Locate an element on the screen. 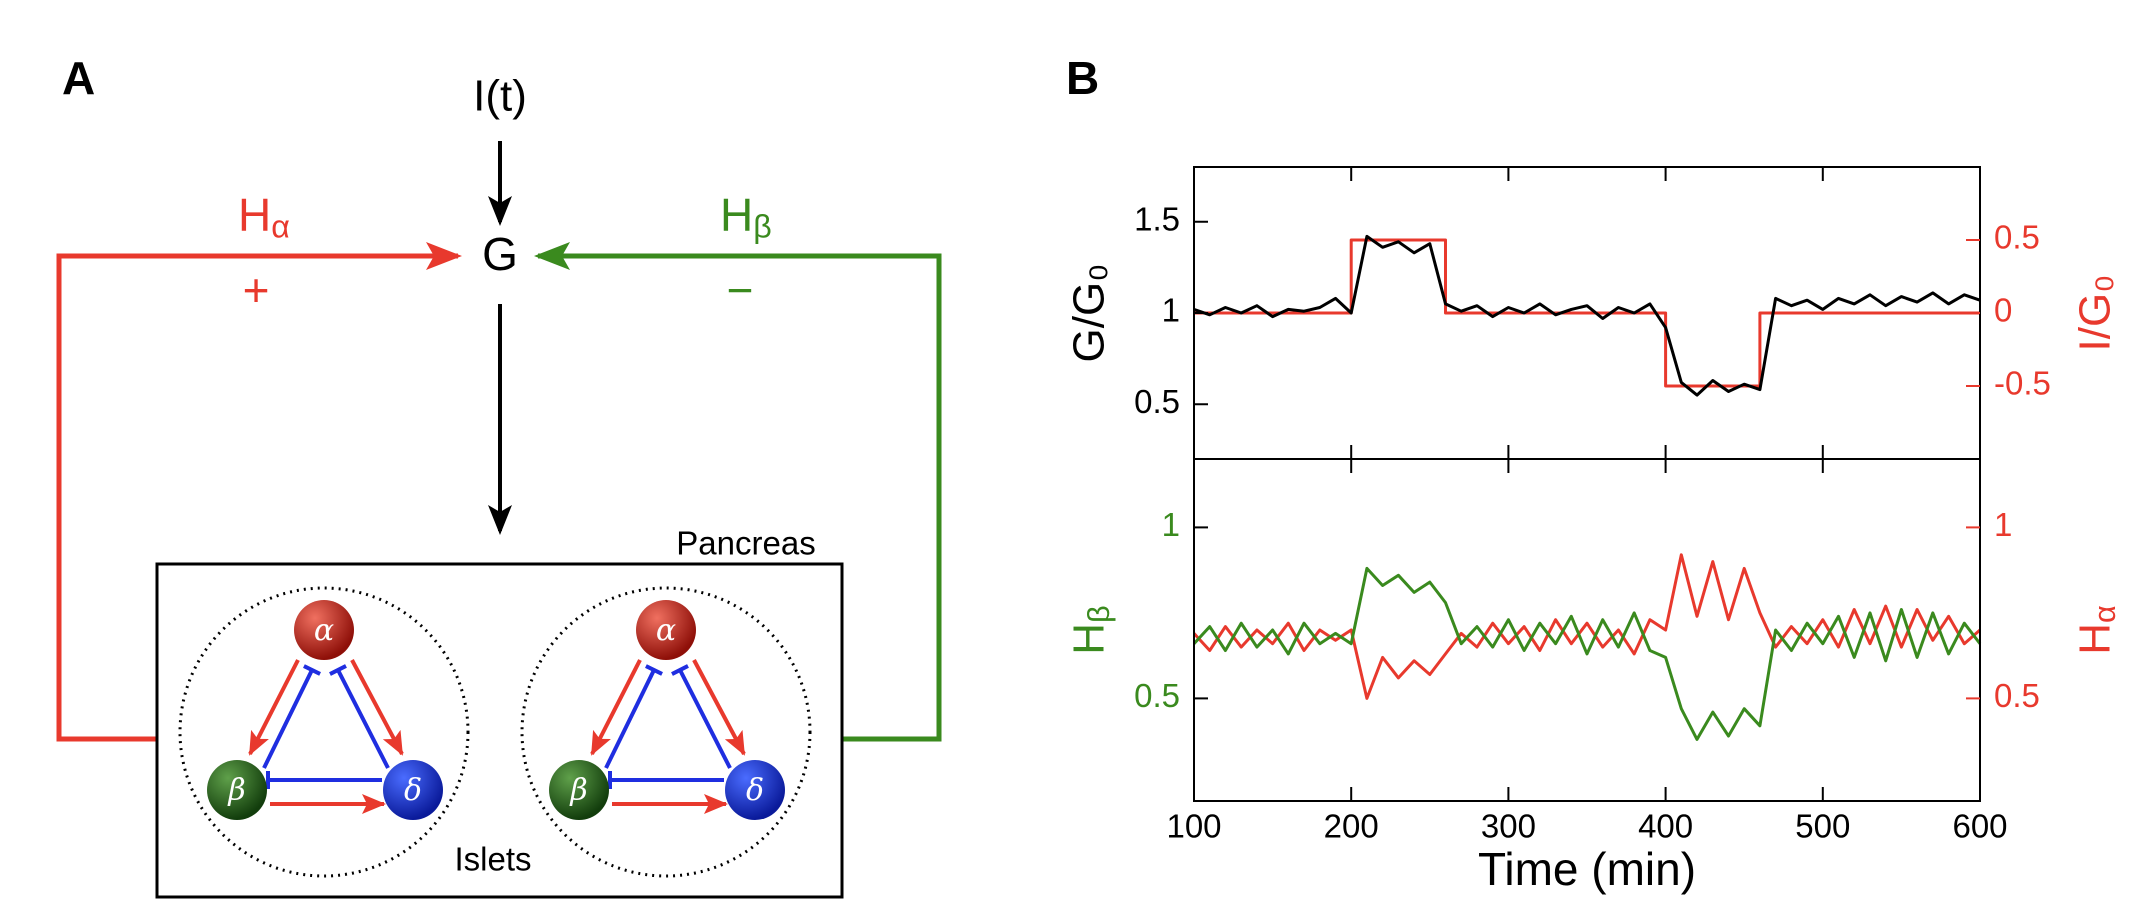 This screenshot has height=924, width=2146. y-tick-label: 1.5 is located at coordinates (1157, 218).